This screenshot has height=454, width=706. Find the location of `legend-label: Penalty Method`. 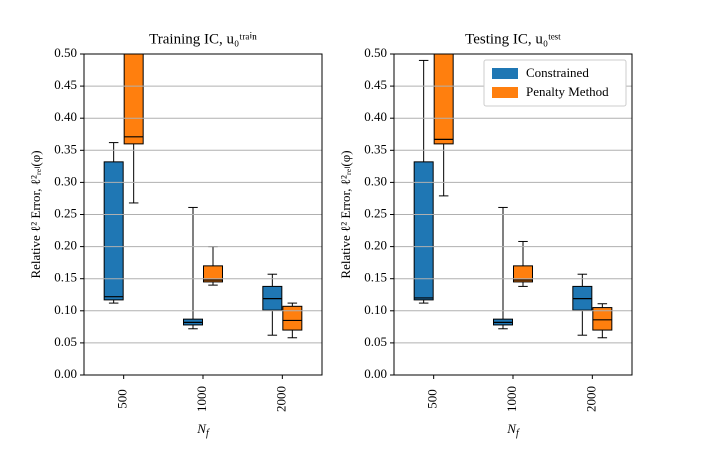

legend-label: Penalty Method is located at coordinates (567, 91).